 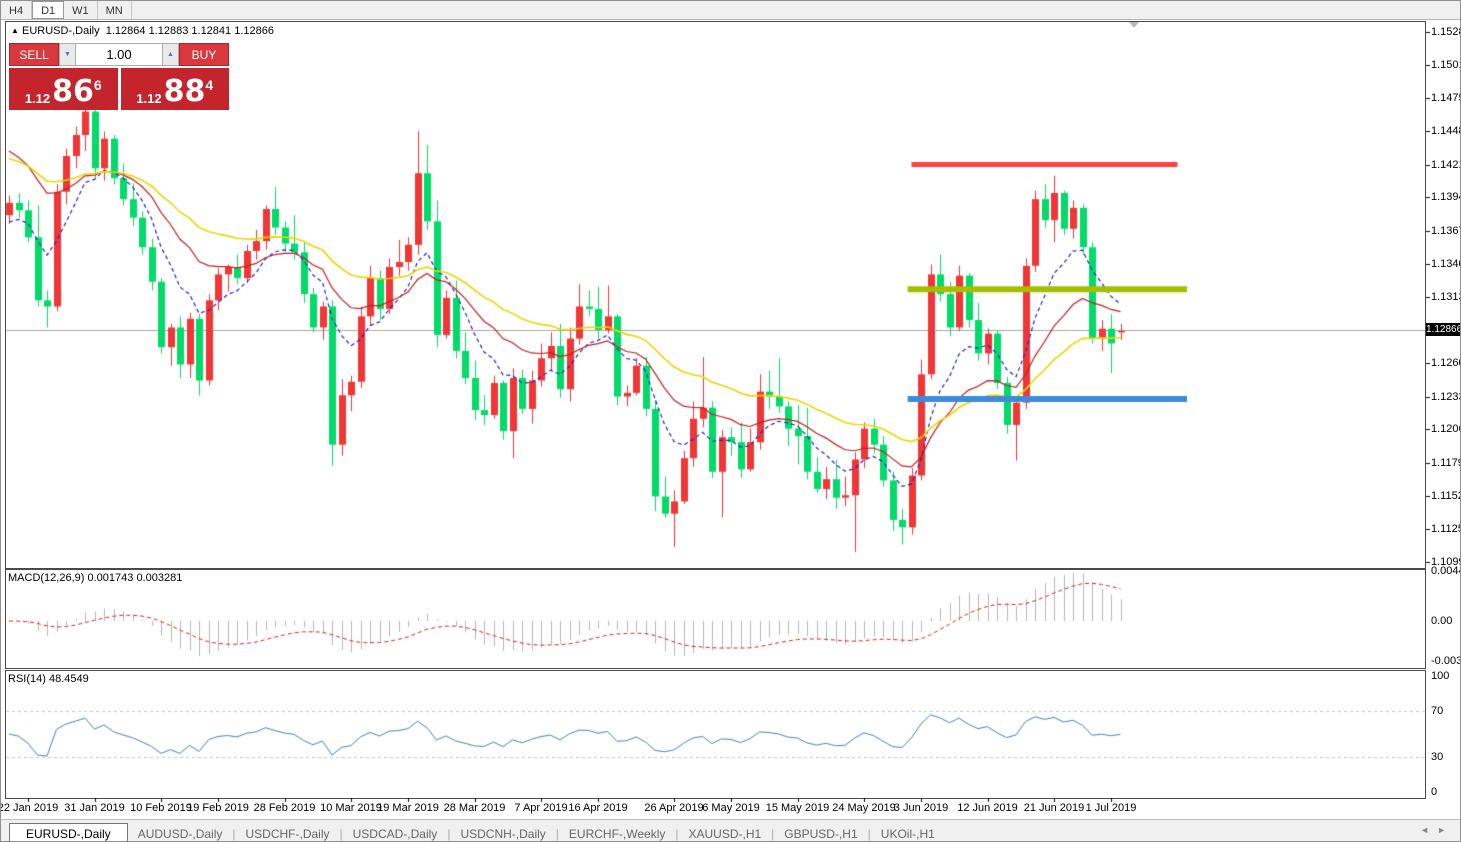 What do you see at coordinates (1445, 32) in the screenshot?
I see `price-axis-label: 1.15285` at bounding box center [1445, 32].